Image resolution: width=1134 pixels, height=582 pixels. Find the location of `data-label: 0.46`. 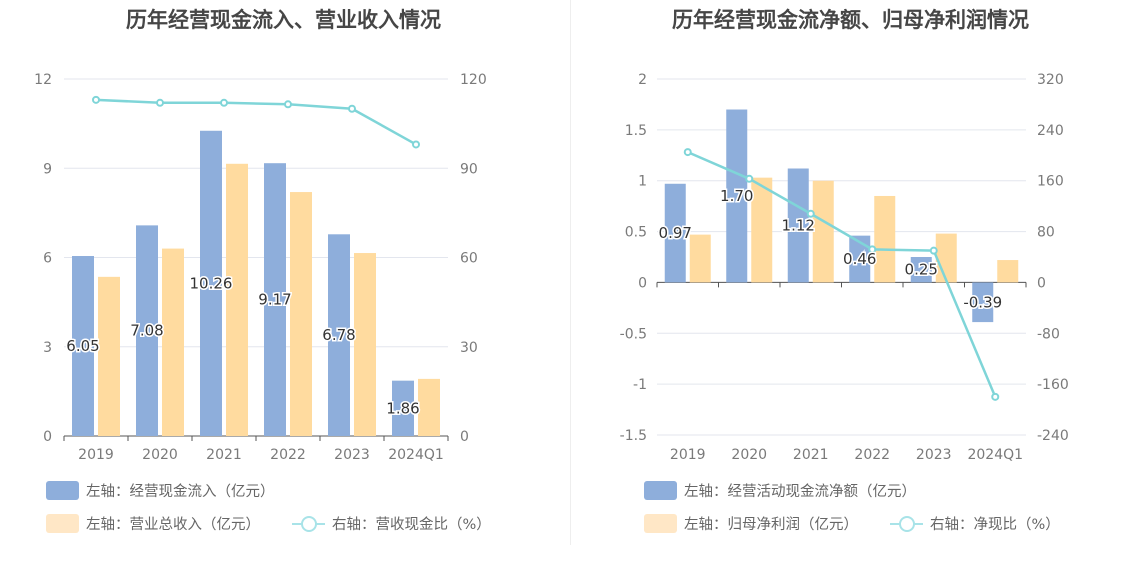

data-label: 0.46 is located at coordinates (859, 259).